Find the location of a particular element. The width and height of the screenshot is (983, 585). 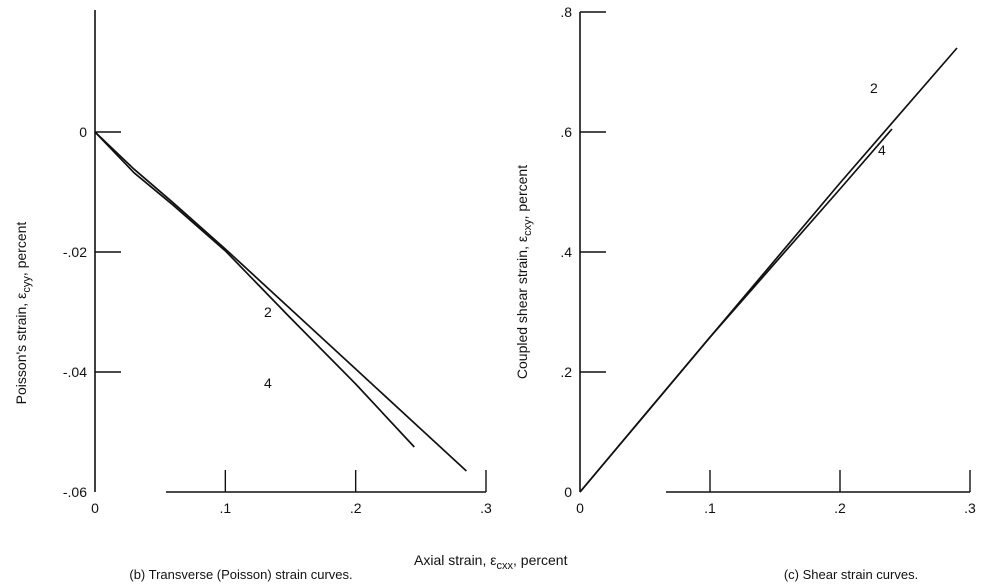

y-tick-label: .2 is located at coordinates (566, 372).